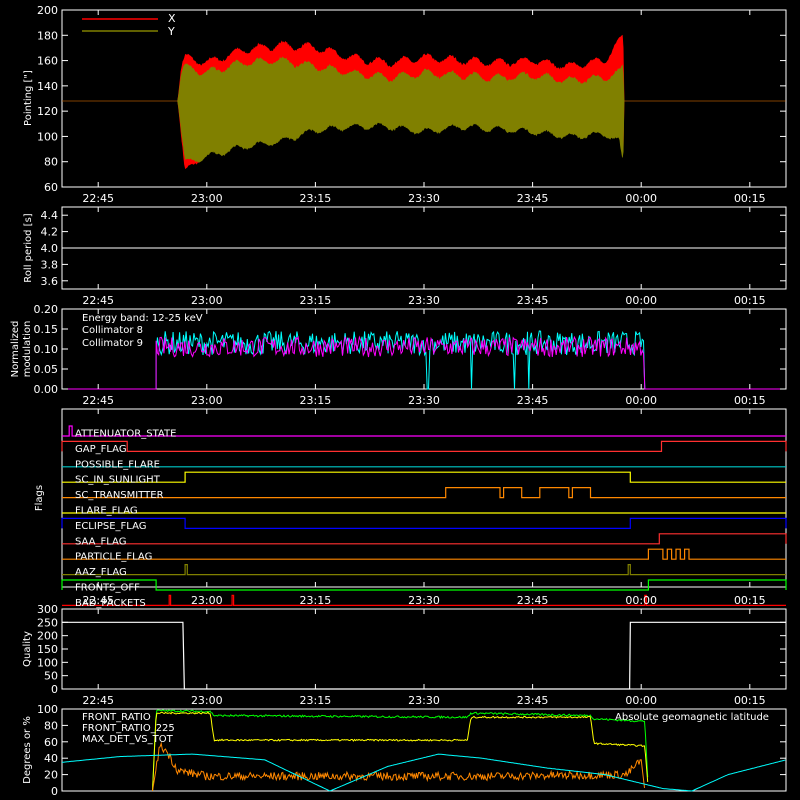 This screenshot has width=800, height=800. What do you see at coordinates (413, 248) in the screenshot?
I see `roll-yticks: 3.6 3.8 4.0 4.2 4.4` at bounding box center [413, 248].